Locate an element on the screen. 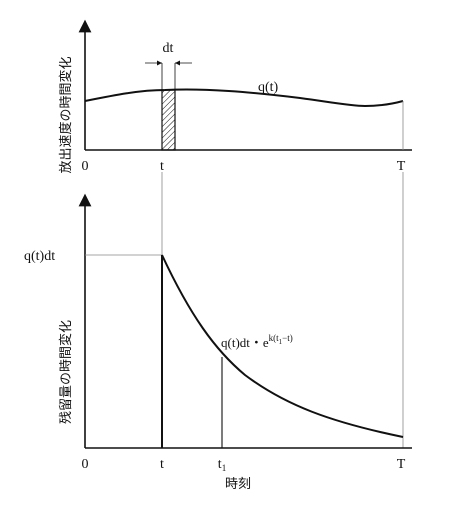 This screenshot has width=456, height=507. curve-label: q(t) is located at coordinates (268, 87).